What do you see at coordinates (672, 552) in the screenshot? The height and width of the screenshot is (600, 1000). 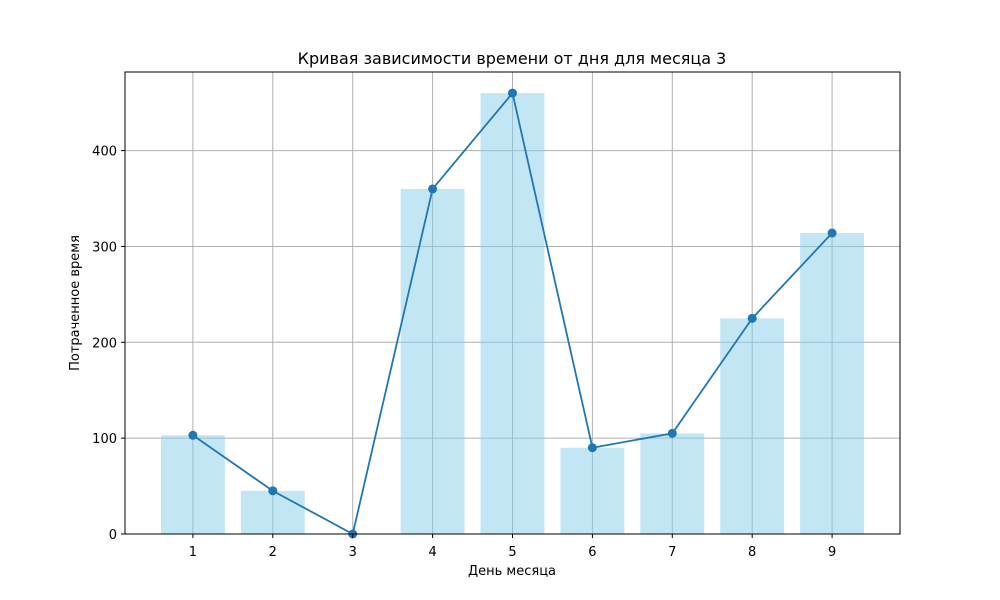 I see `x-tick-label-7: 7` at bounding box center [672, 552].